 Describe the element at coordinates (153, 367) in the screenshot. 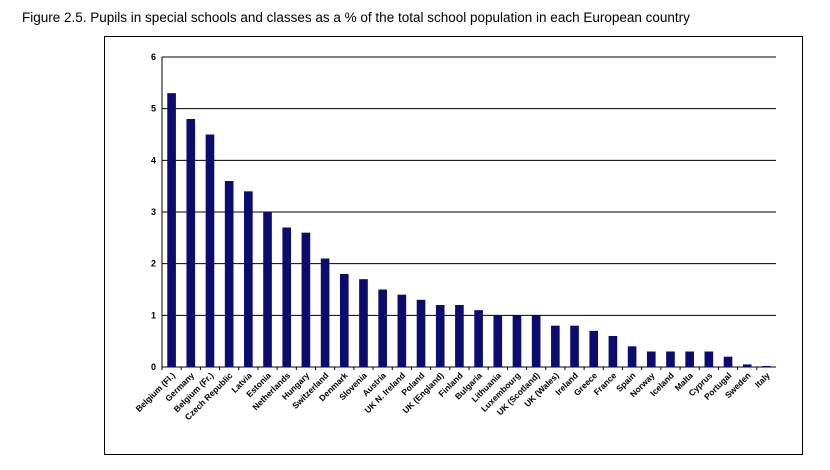

I see `y-tick-label: 0` at that location.